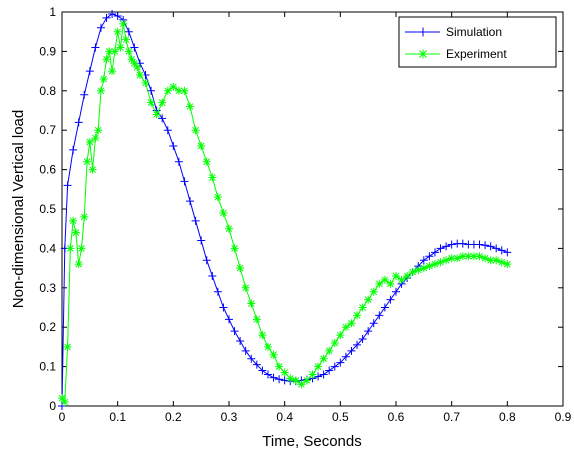 This screenshot has height=453, width=574. Describe the element at coordinates (396, 417) in the screenshot. I see `x-tick-label: 0.6` at that location.